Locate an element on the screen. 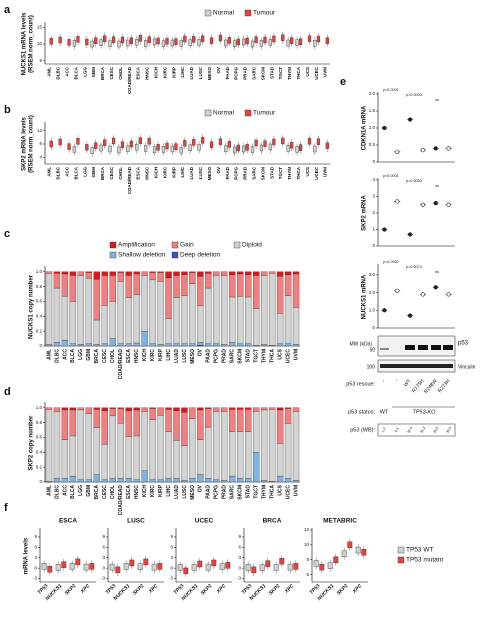  x-tick-label: UVM is located at coordinates (296, 490).